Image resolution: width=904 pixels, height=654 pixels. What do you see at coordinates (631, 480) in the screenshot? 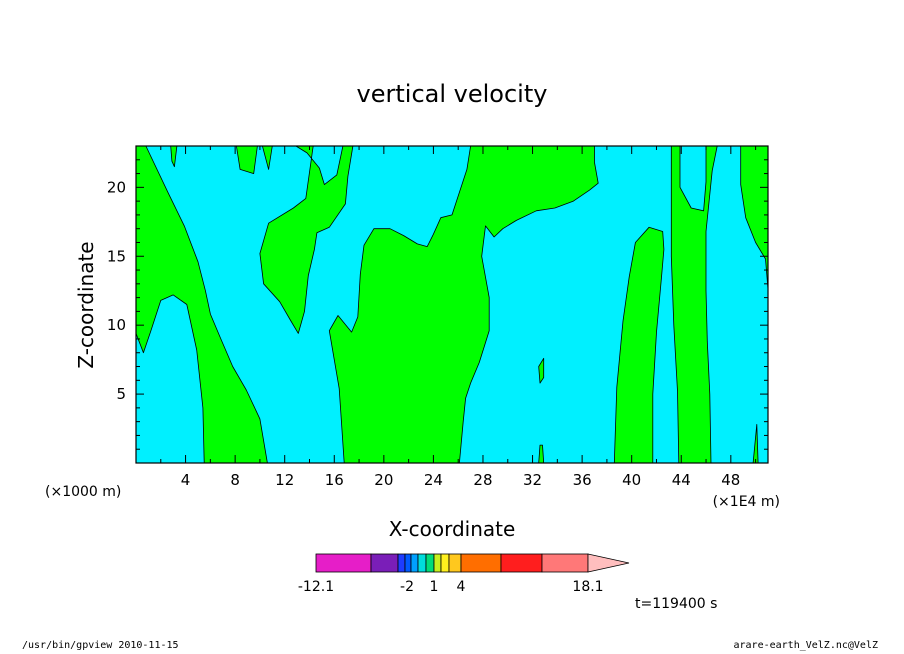
I see `x-tick-label-40: 40` at bounding box center [631, 480].